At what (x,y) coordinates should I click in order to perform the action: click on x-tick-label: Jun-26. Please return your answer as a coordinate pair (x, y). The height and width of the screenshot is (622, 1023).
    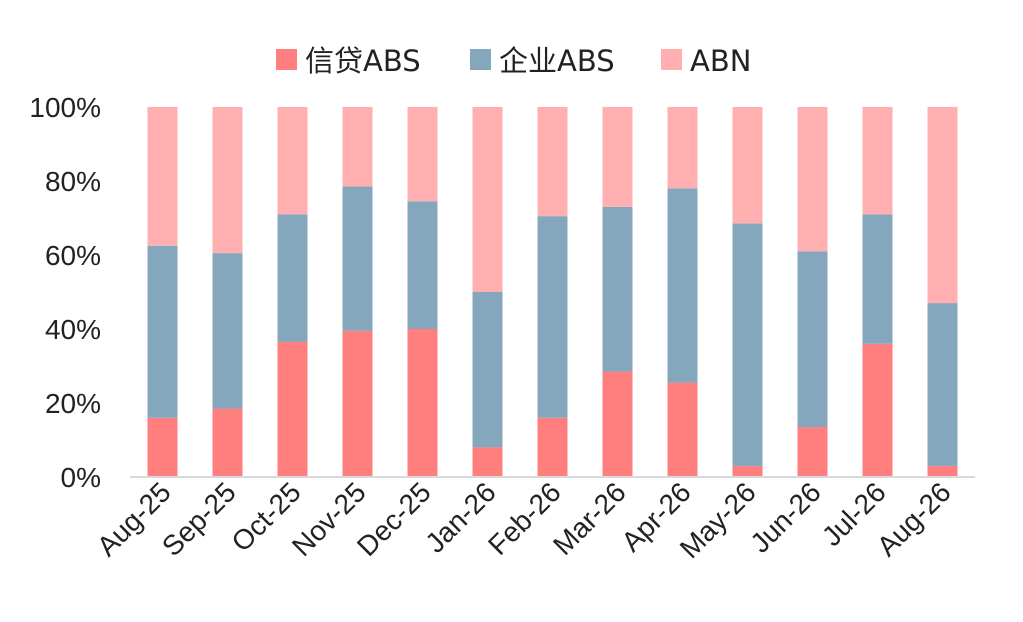
    Looking at the image, I should click on (785, 517).